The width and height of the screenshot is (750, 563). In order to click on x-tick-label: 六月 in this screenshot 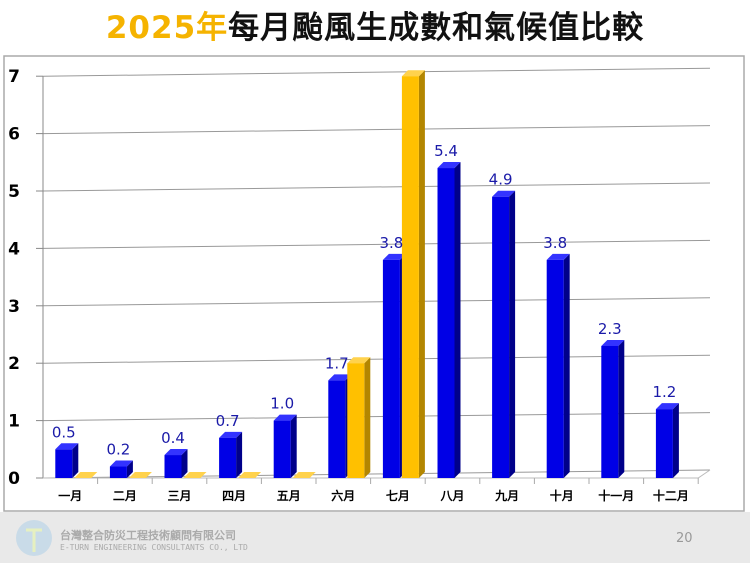, I will do `click(343, 495)`.